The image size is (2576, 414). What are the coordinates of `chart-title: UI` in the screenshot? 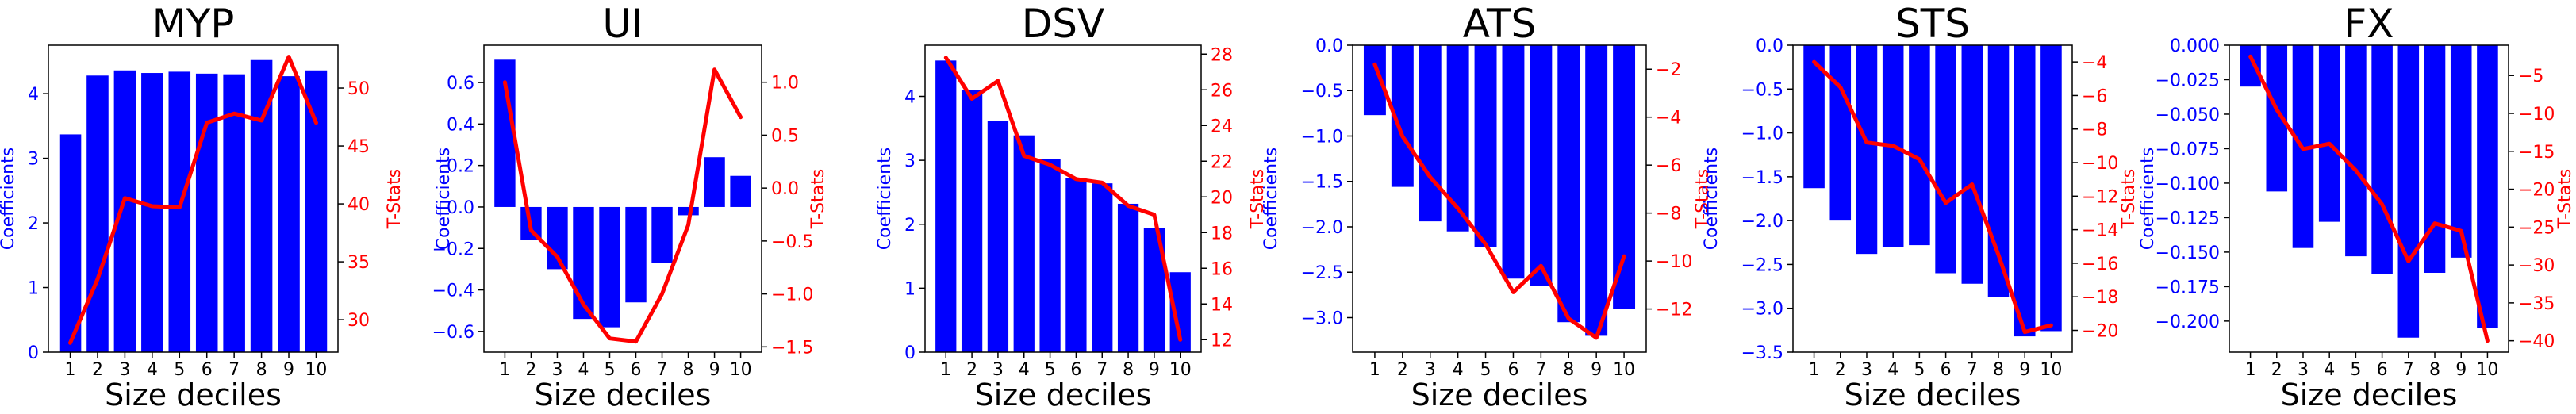 It's located at (622, 24).